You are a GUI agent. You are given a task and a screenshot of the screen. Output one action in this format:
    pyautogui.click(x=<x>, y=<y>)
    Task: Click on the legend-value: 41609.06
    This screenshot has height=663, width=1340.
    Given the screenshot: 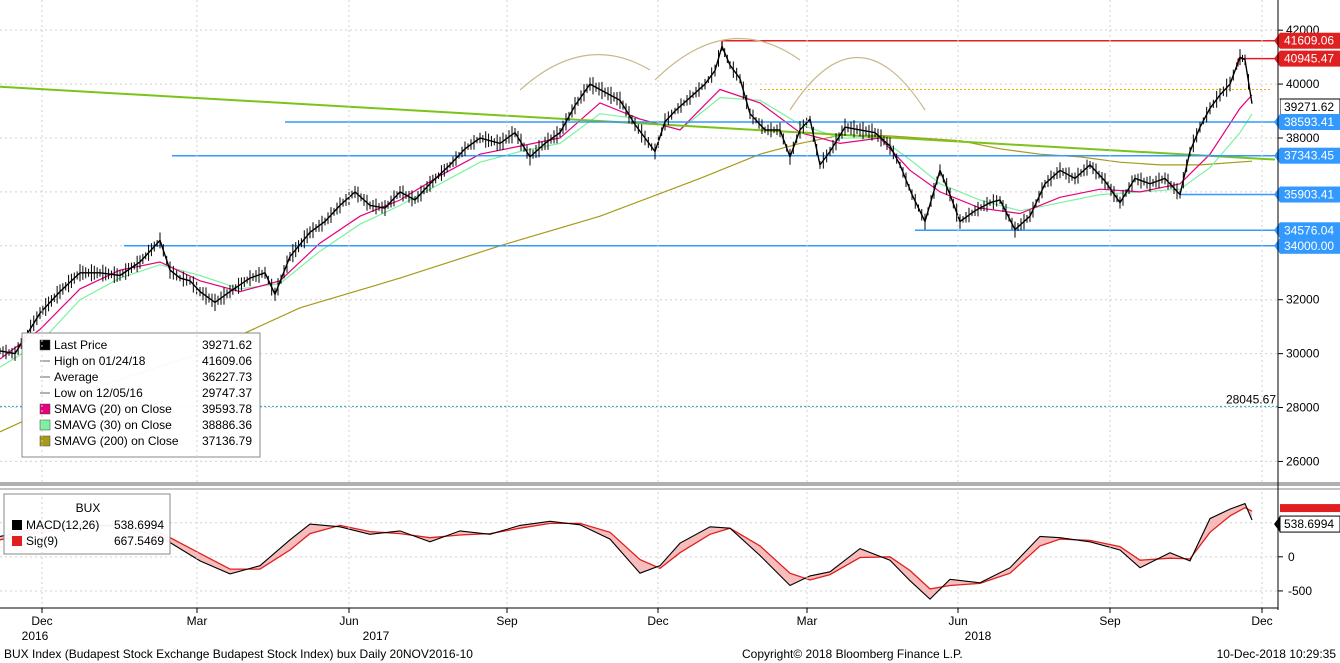 What is the action you would take?
    pyautogui.click(x=227, y=361)
    